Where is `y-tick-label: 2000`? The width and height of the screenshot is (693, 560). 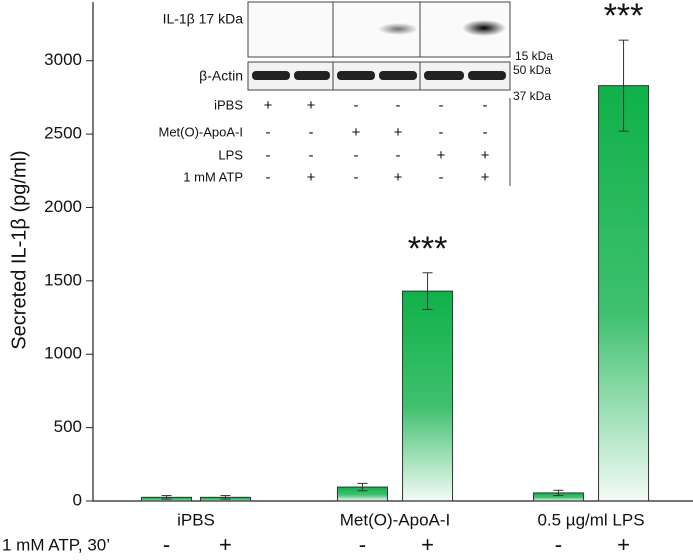 y-tick-label: 2000 is located at coordinates (63, 206).